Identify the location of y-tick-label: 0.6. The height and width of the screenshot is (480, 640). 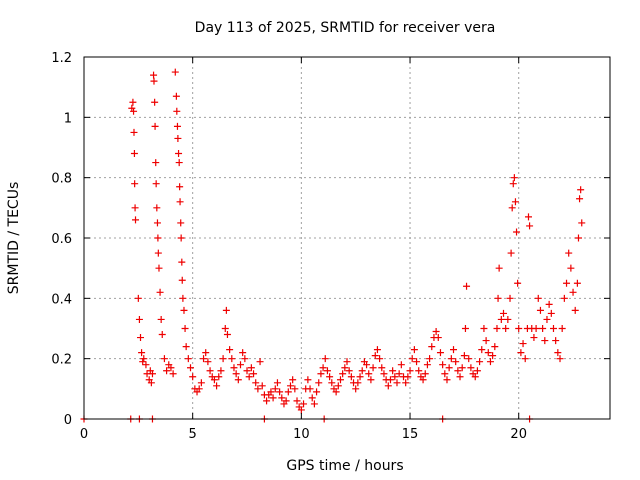
(61, 239).